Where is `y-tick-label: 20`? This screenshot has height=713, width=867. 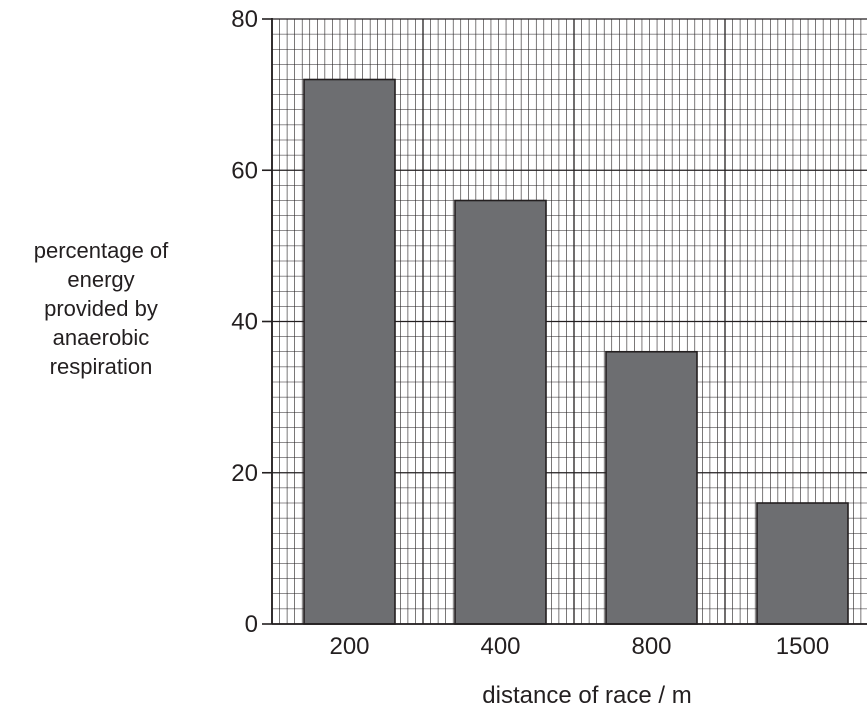
y-tick-label: 20 is located at coordinates (244, 473).